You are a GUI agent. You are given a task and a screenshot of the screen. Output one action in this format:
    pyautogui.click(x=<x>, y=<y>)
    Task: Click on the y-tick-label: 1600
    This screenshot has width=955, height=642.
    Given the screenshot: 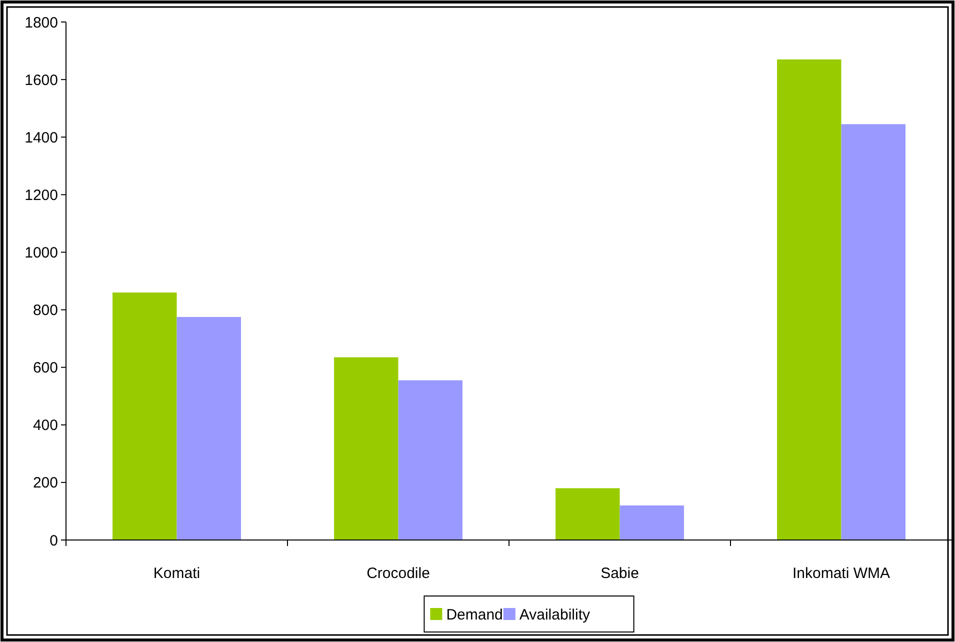 What is the action you would take?
    pyautogui.click(x=41, y=80)
    